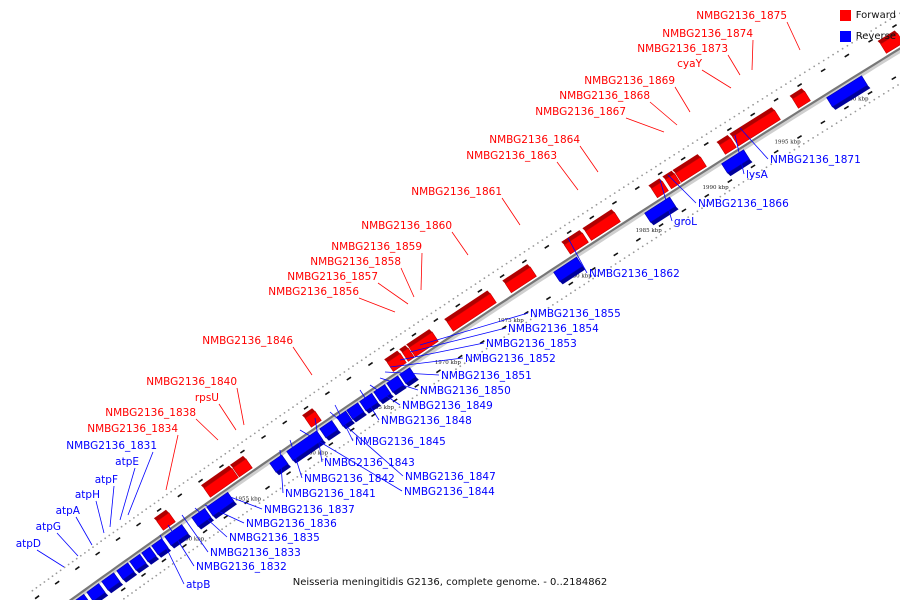  What do you see at coordinates (579, 276) in the screenshot?
I see `kbp-label: 1980 kbp` at bounding box center [579, 276].